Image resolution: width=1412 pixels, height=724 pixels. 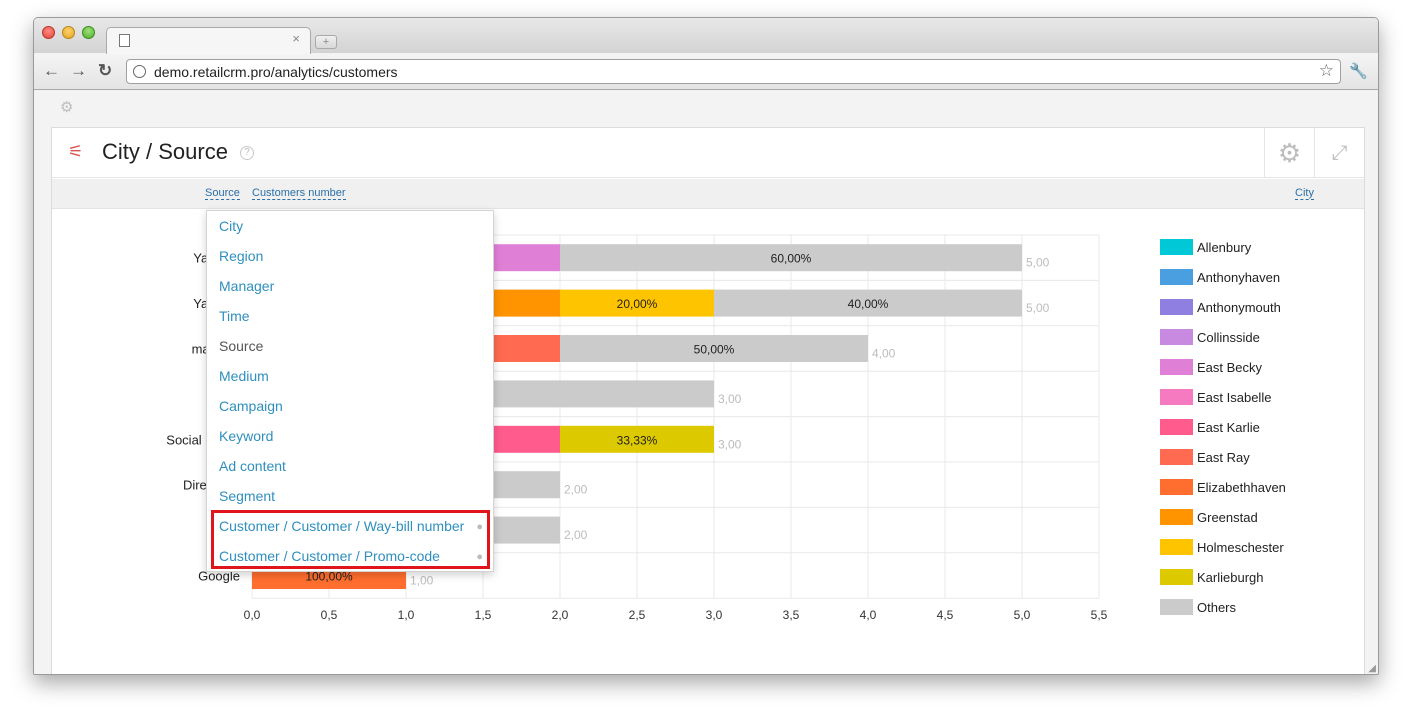 I want to click on data-label: 50,00%, so click(x=714, y=350).